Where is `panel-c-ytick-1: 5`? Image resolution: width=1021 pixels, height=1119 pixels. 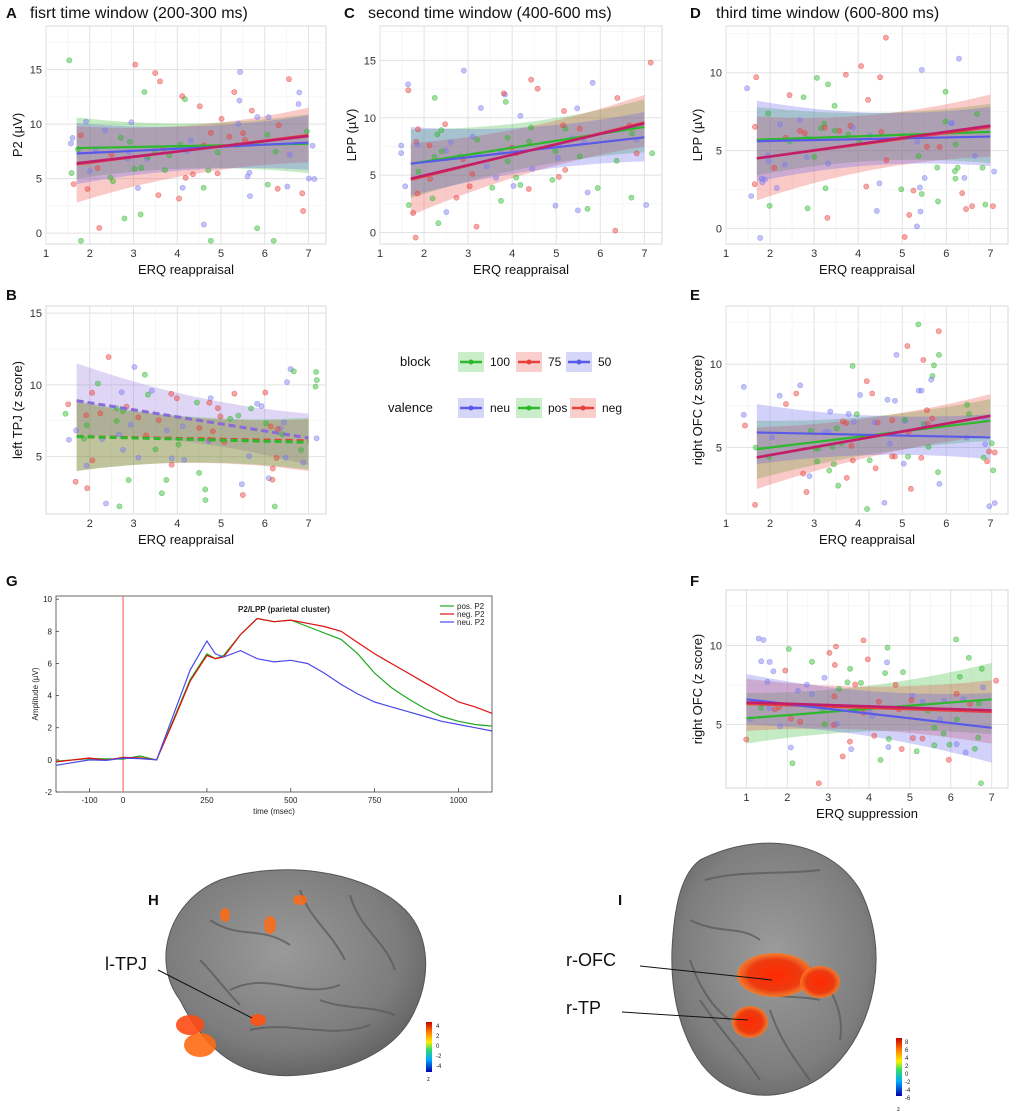
panel-c-ytick-1: 5 is located at coordinates (373, 176).